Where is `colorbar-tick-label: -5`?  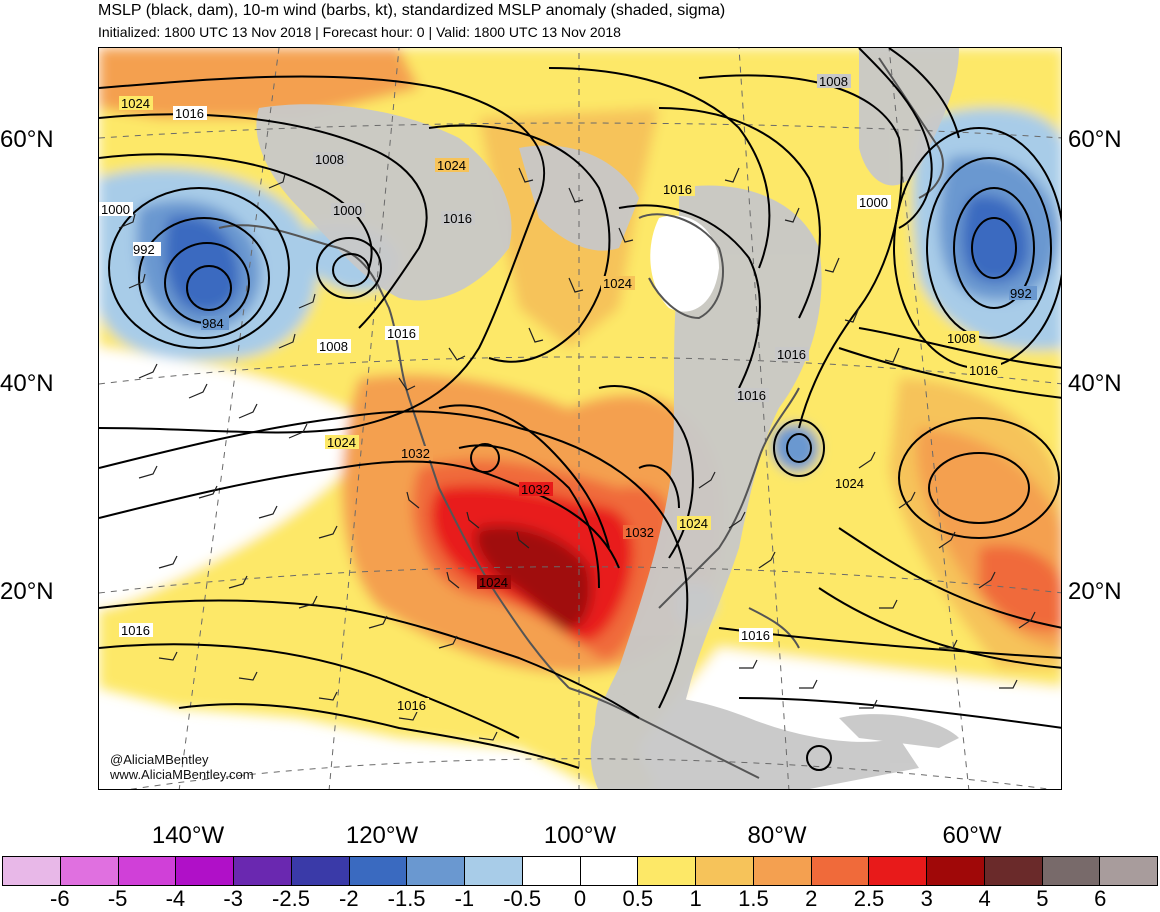
colorbar-tick-label: -5 is located at coordinates (117, 898).